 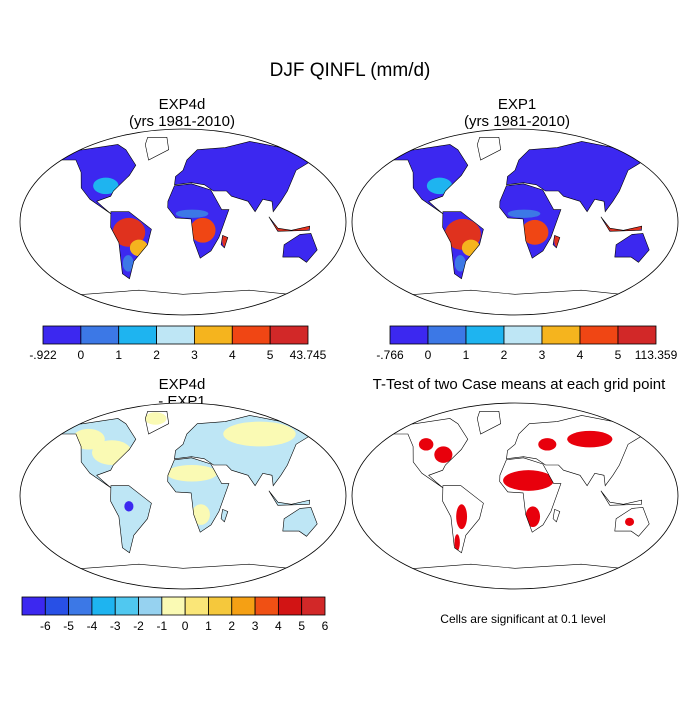 I want to click on colorbar-label: -6, so click(x=45, y=626).